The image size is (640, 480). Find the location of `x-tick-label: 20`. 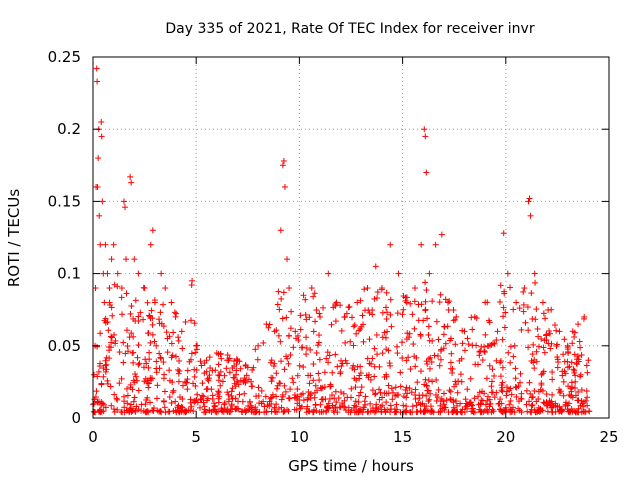

x-tick-label: 20 is located at coordinates (505, 437).